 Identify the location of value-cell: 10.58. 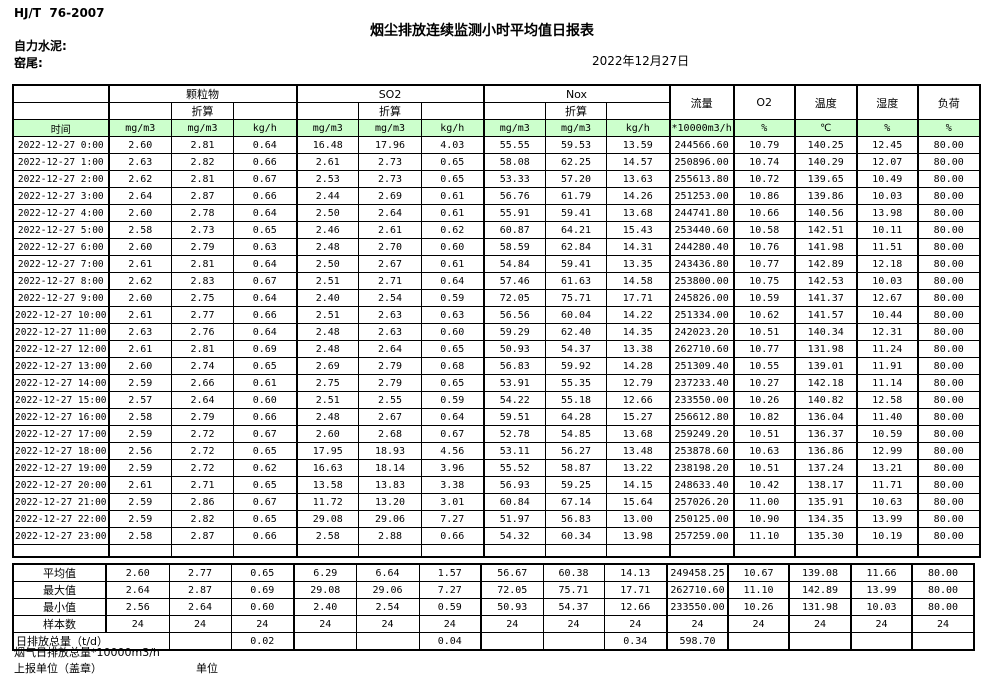
(764, 230).